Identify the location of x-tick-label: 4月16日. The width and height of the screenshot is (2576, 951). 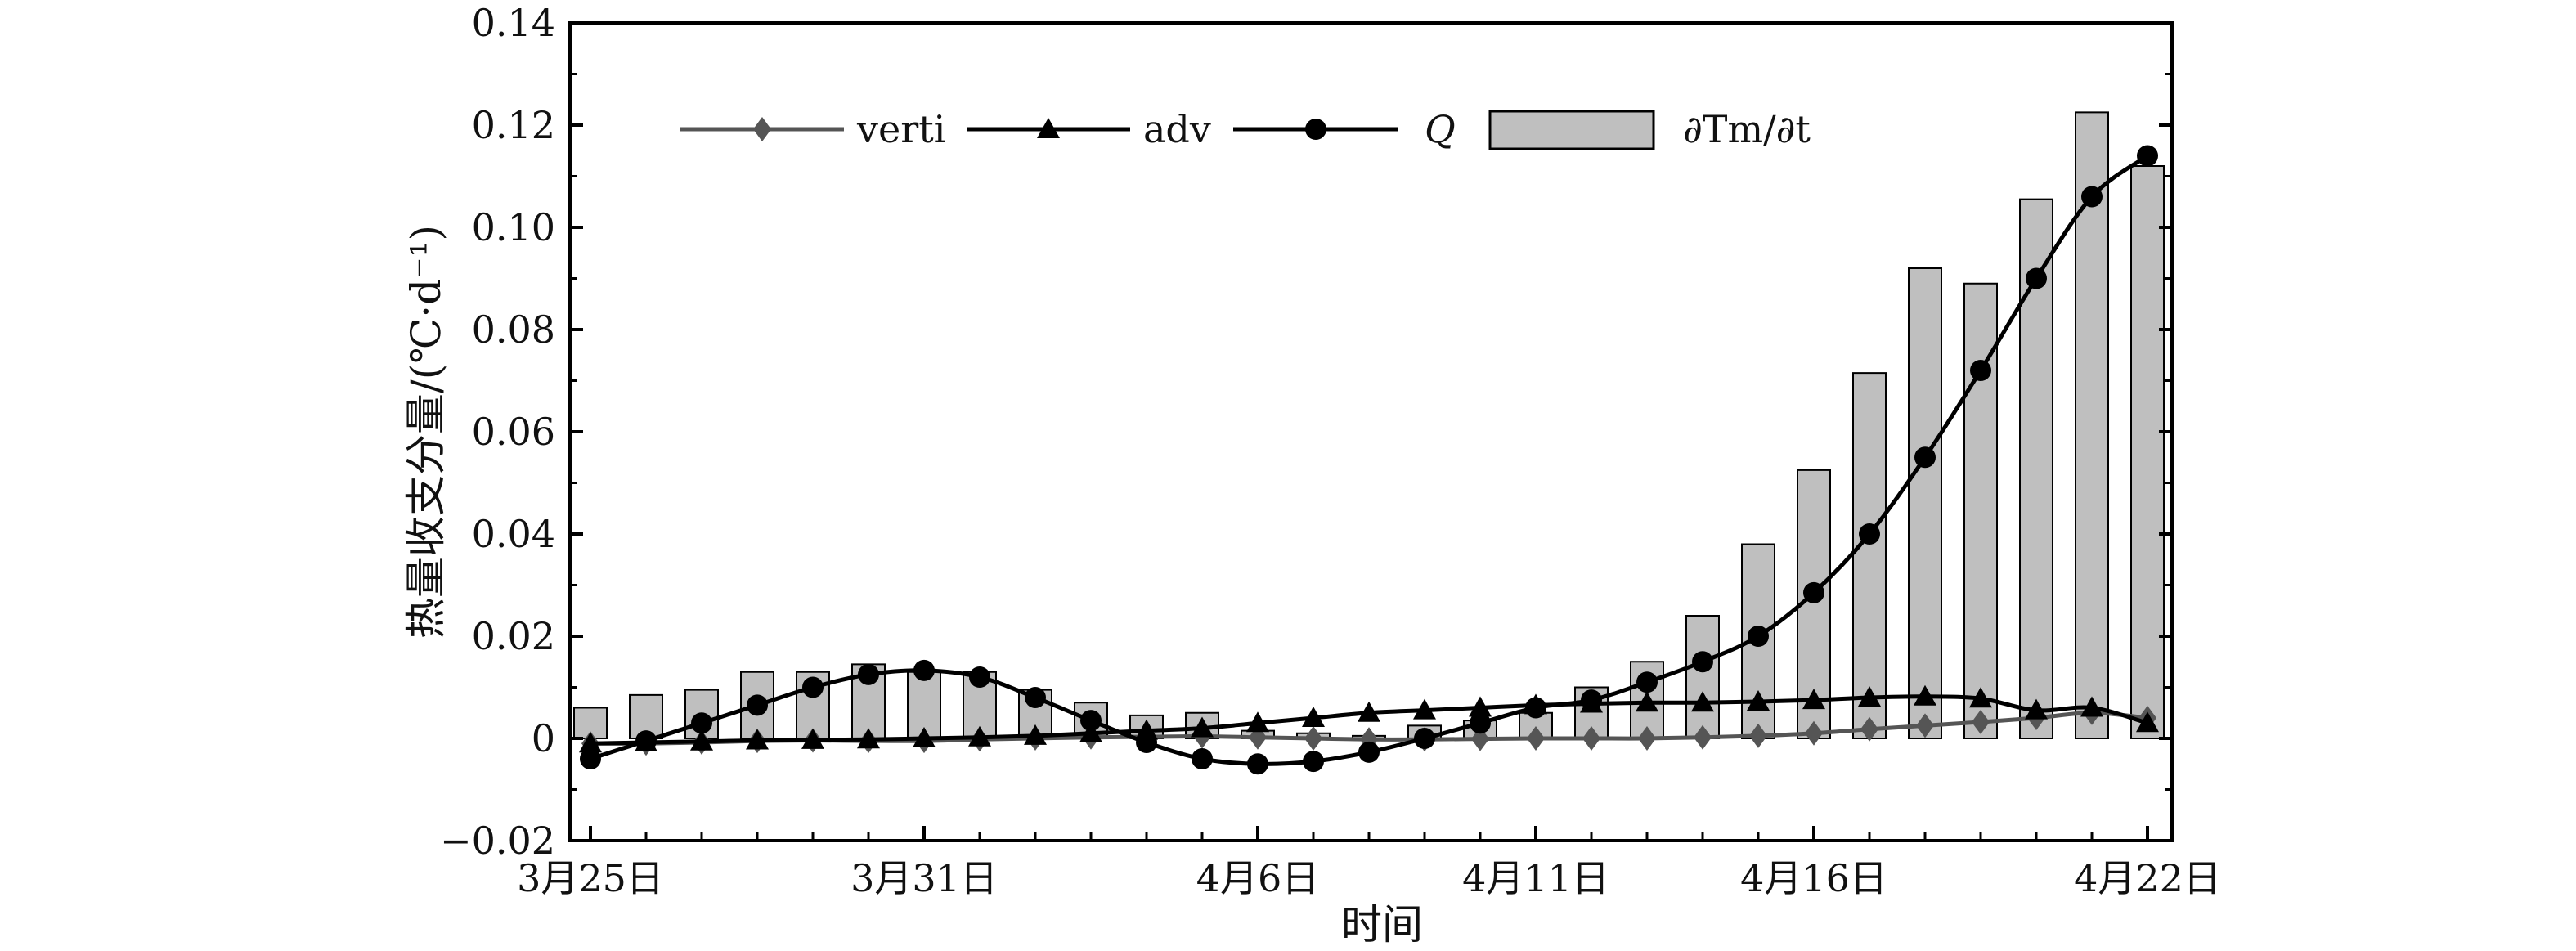
(1813, 878).